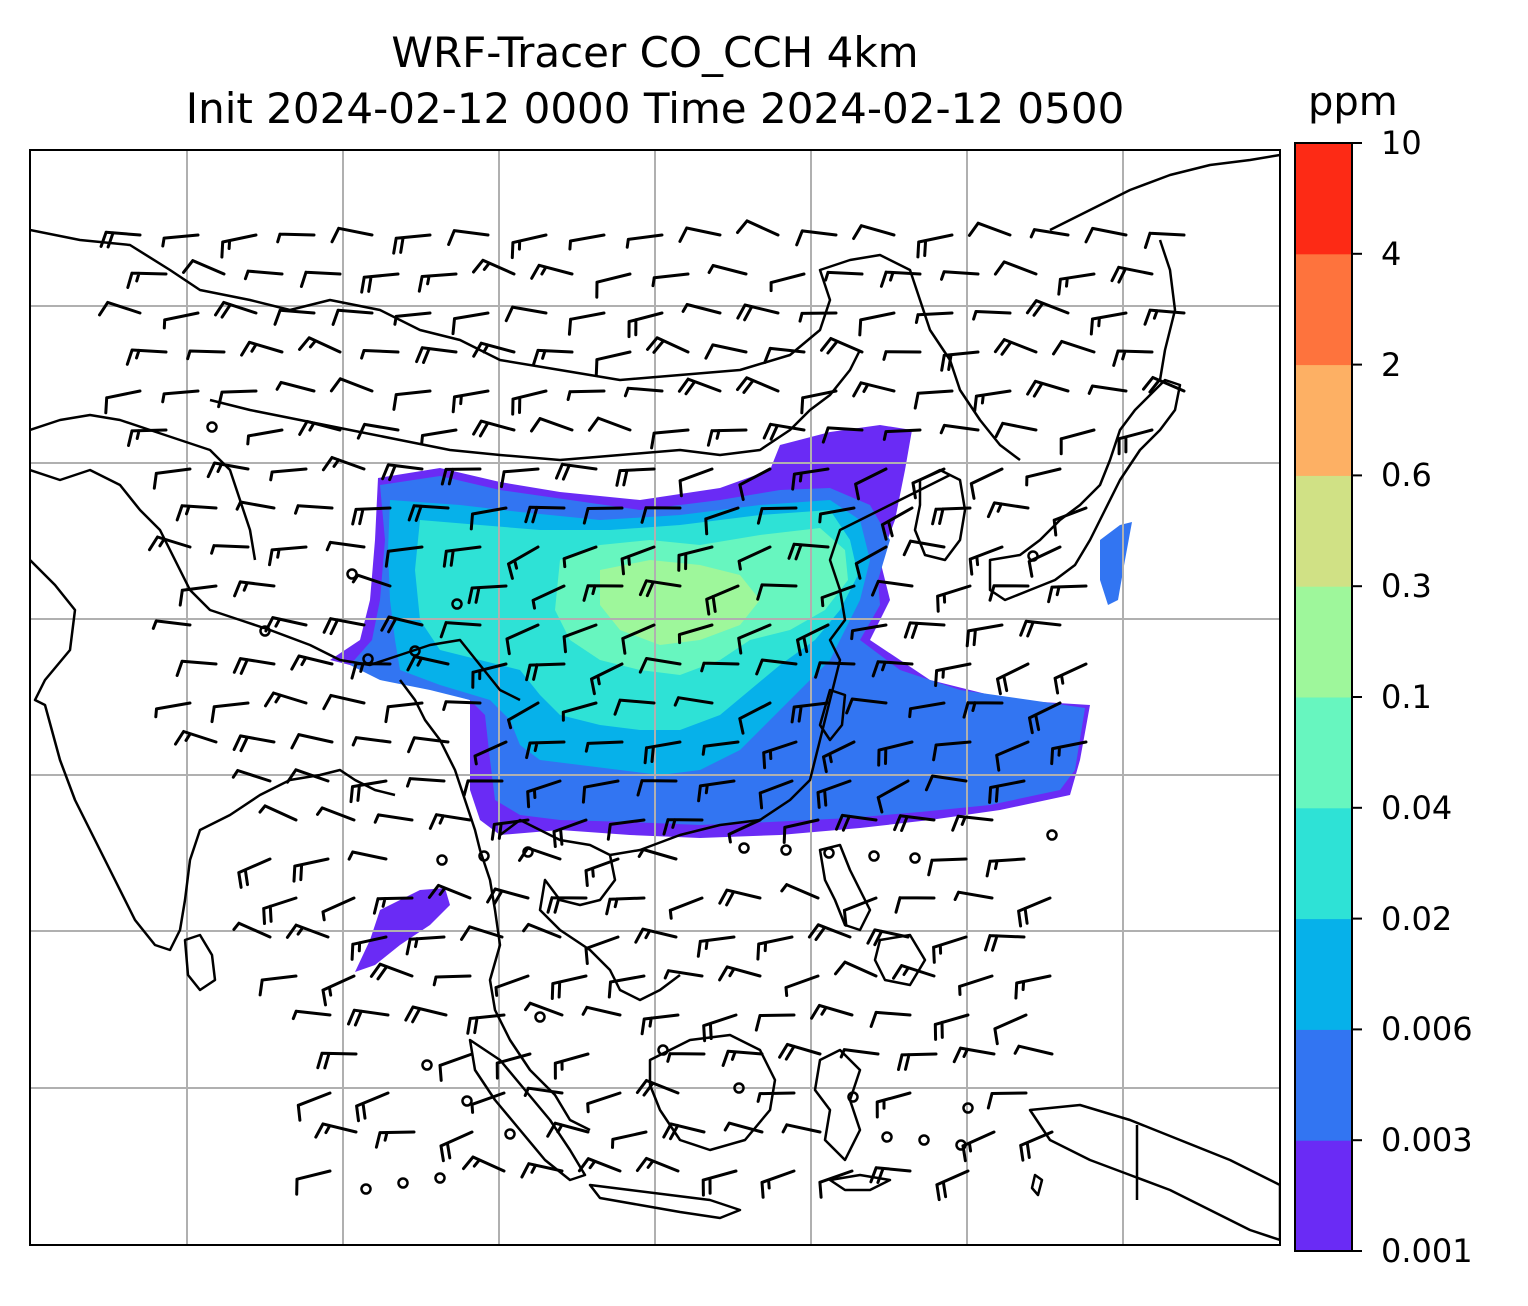  What do you see at coordinates (1427, 1140) in the screenshot?
I see `colorbar-tick-label: 0.003` at bounding box center [1427, 1140].